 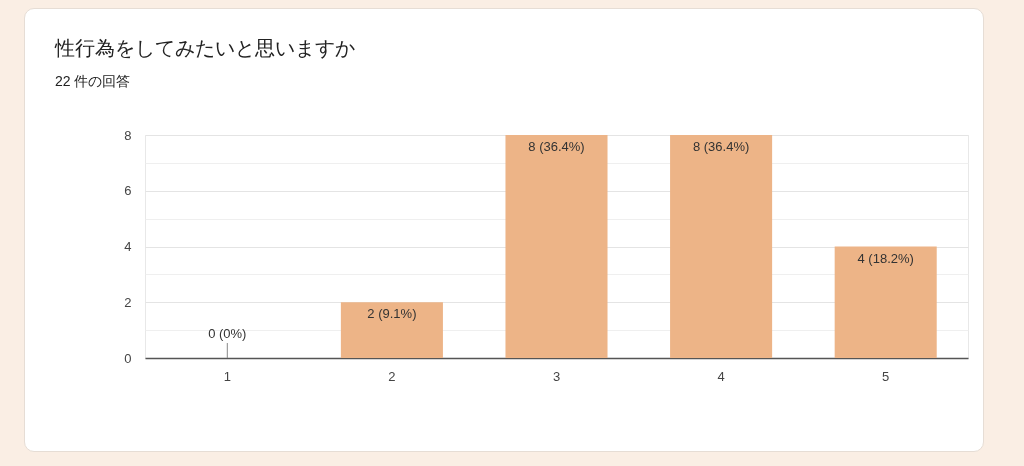 I want to click on y-tick-label: 2, so click(x=128, y=302).